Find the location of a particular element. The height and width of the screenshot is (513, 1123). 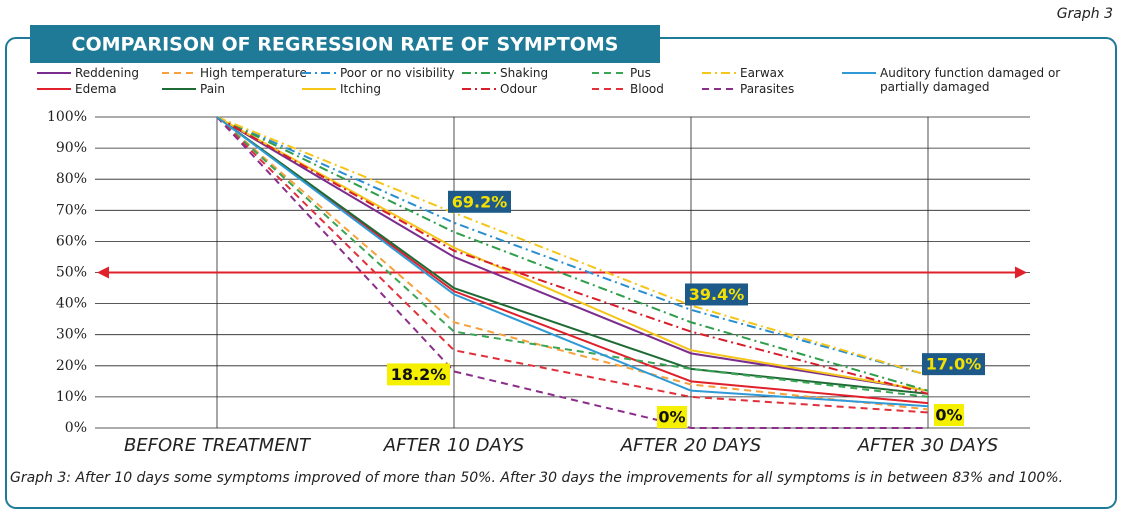

legend-label: Pus is located at coordinates (640, 73).